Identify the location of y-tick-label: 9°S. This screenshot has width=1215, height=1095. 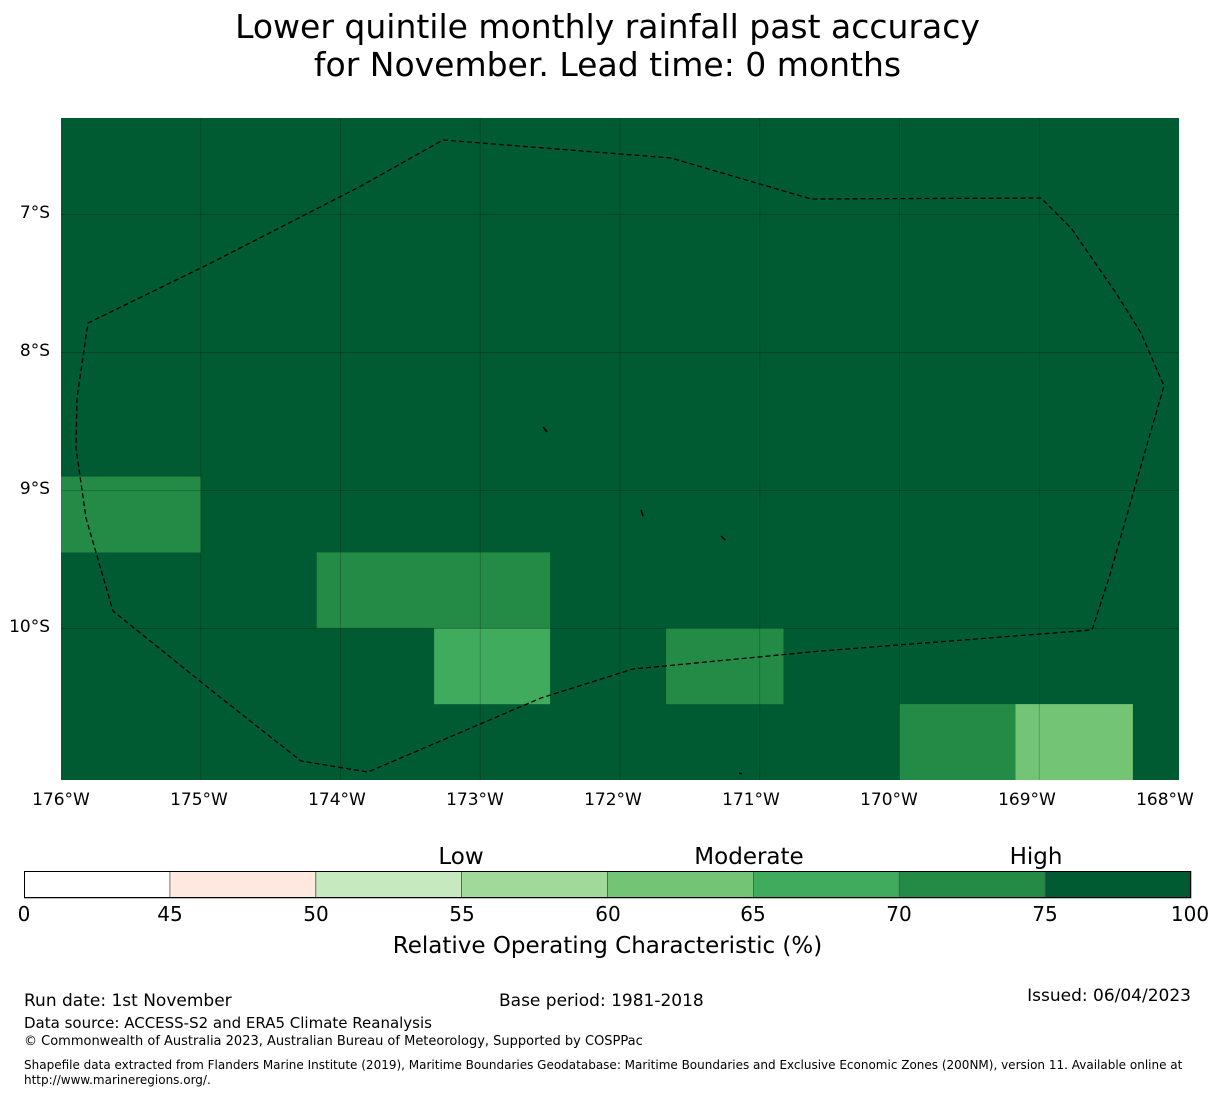
(34, 489).